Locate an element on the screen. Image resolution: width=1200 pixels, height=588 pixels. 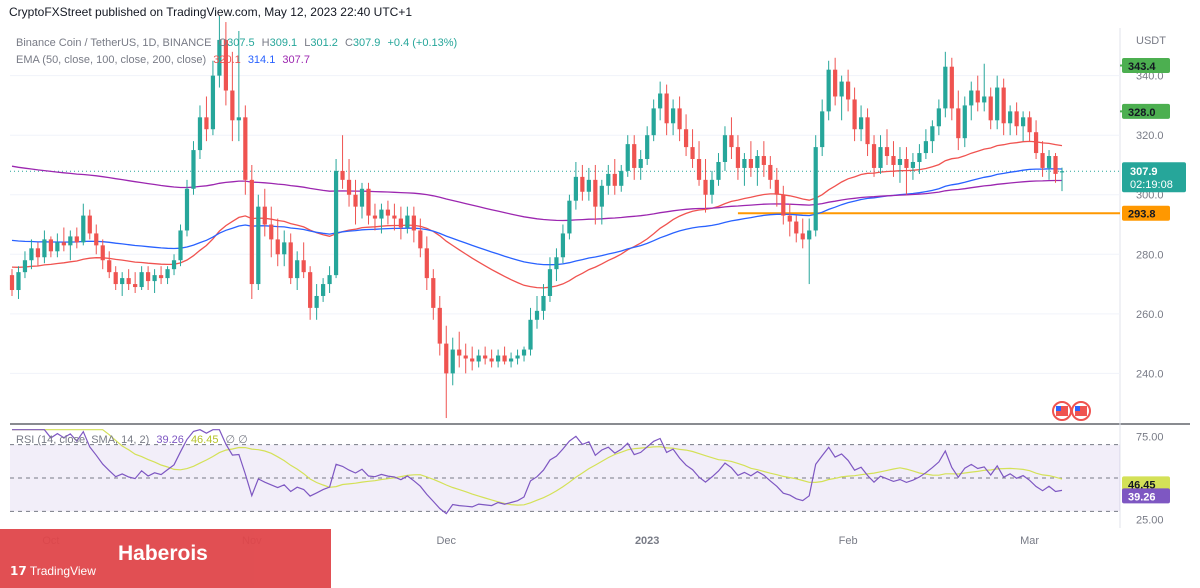
ema-line is located at coordinates (537, 217).